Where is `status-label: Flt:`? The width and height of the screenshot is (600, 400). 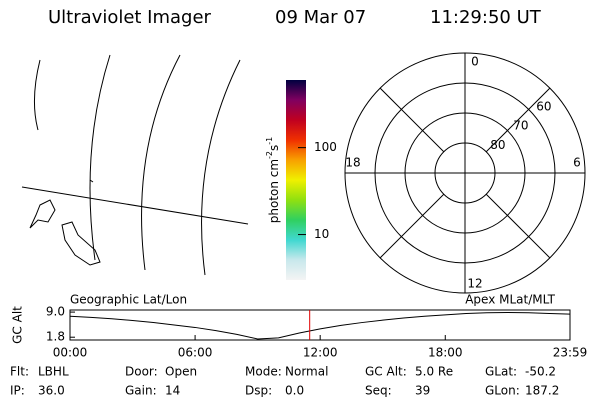 status-label: Flt: is located at coordinates (19, 372).